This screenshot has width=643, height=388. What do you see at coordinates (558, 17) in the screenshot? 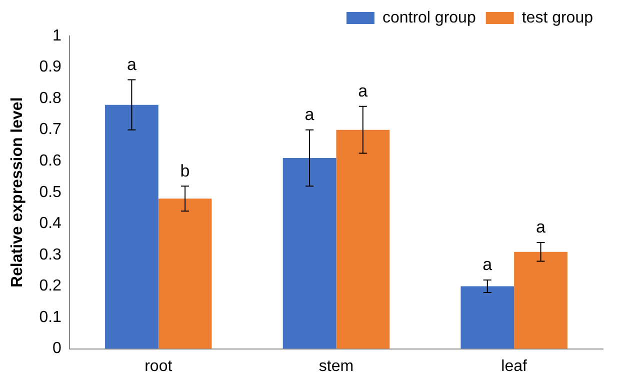
I see `legend-label: test group` at bounding box center [558, 17].